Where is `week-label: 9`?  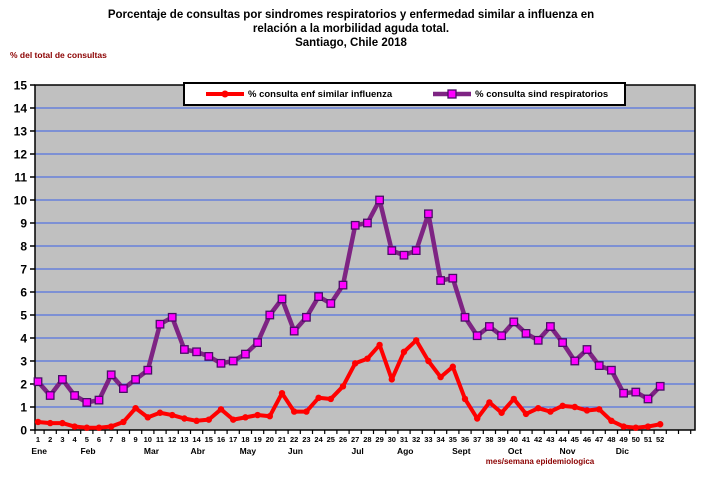
week-label: 9 is located at coordinates (136, 439).